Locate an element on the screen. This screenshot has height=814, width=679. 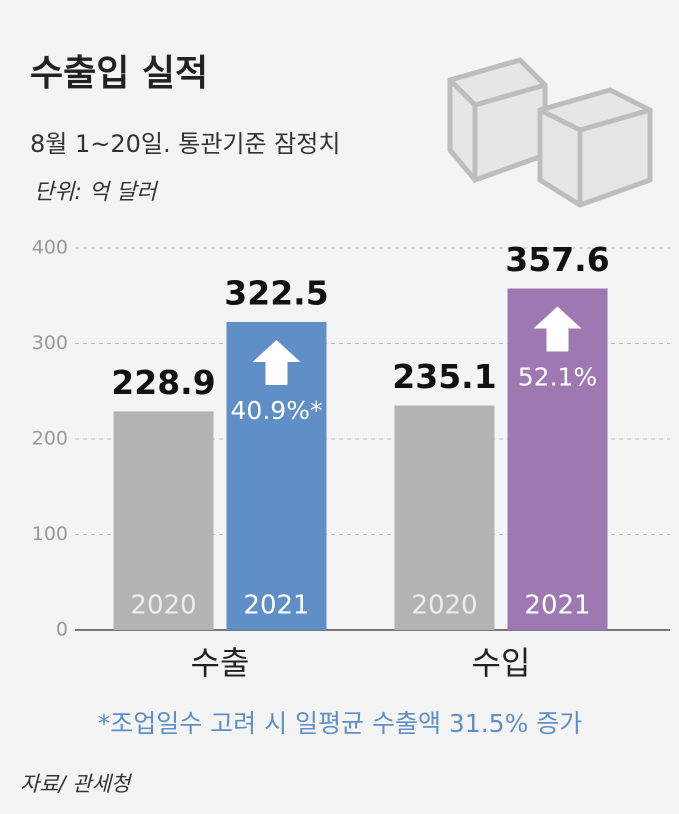
value-label: 322.5 is located at coordinates (276, 293).